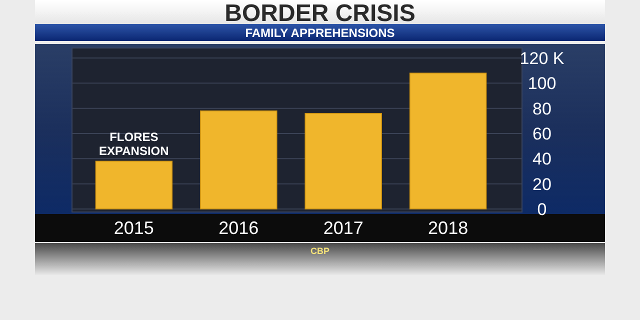 This screenshot has width=640, height=320. I want to click on x-tick-label: 2017, so click(343, 228).